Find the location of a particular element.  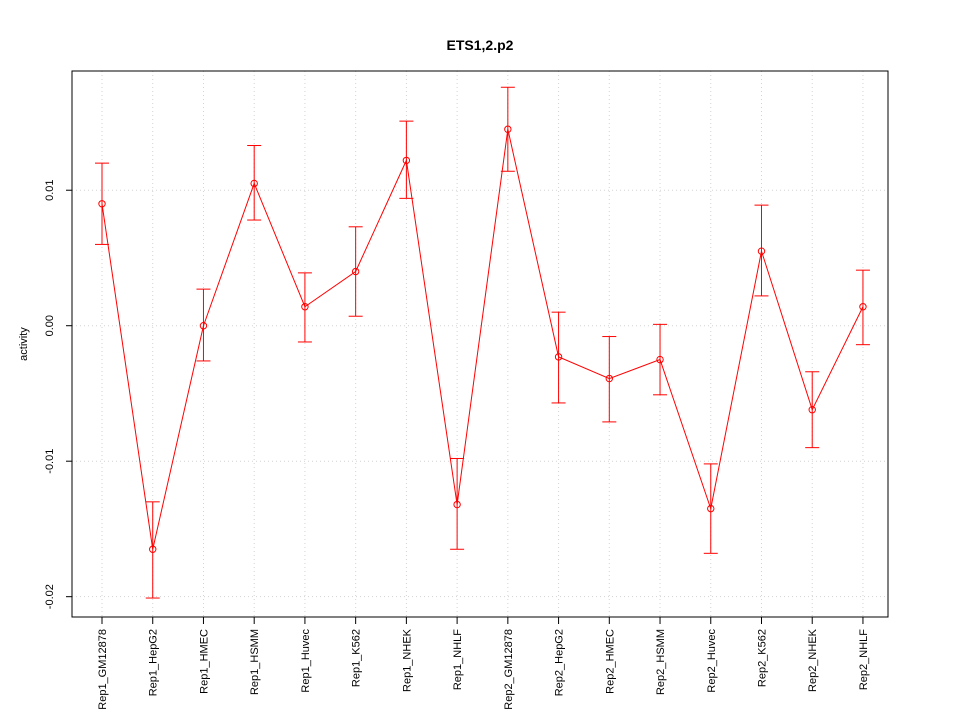

x-tick-label: Rep1_GM12878 is located at coordinates (103, 669).